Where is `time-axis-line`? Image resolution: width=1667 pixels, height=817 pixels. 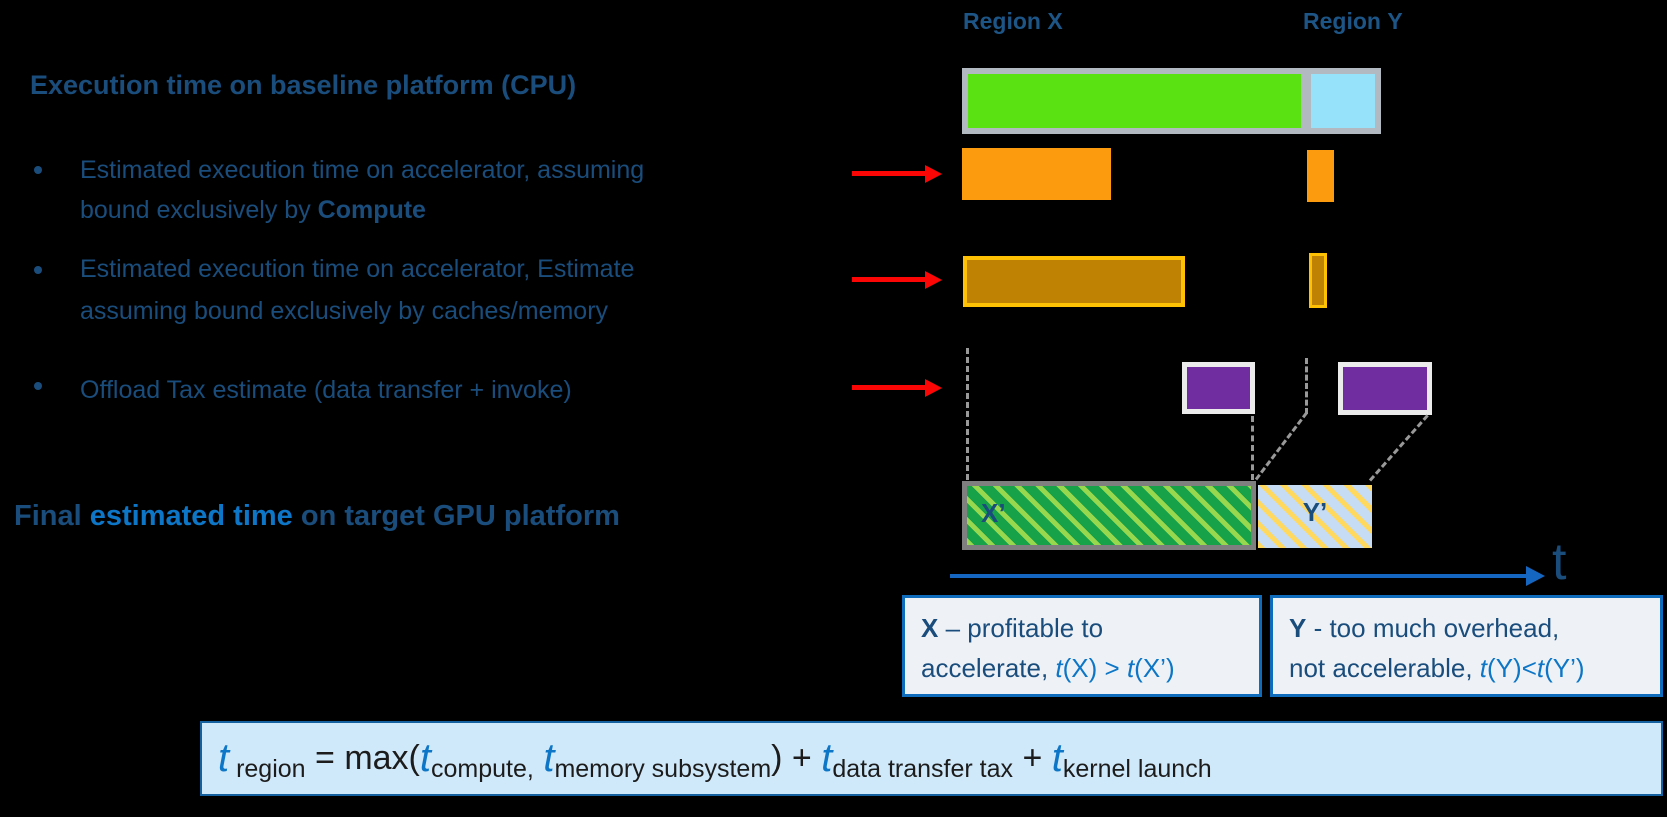
time-axis-line is located at coordinates (1239, 576).